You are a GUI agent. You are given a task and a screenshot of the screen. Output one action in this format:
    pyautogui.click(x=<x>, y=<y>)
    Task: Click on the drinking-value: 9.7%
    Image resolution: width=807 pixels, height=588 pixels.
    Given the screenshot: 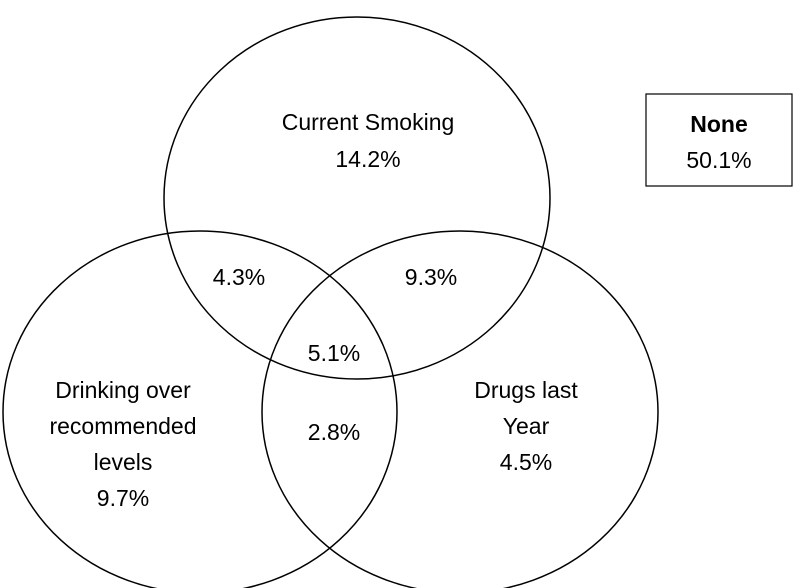 What is the action you would take?
    pyautogui.click(x=123, y=498)
    